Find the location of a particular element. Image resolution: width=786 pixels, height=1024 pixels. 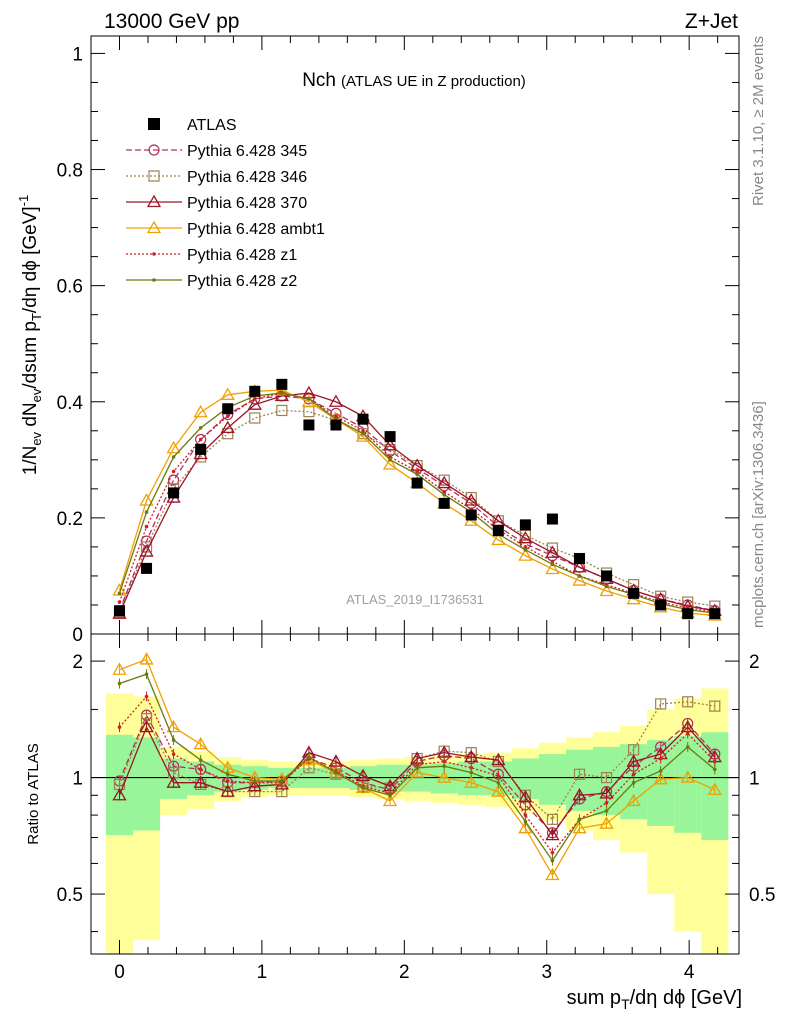

main-y-tick-label: 0.4 is located at coordinates (70, 403).